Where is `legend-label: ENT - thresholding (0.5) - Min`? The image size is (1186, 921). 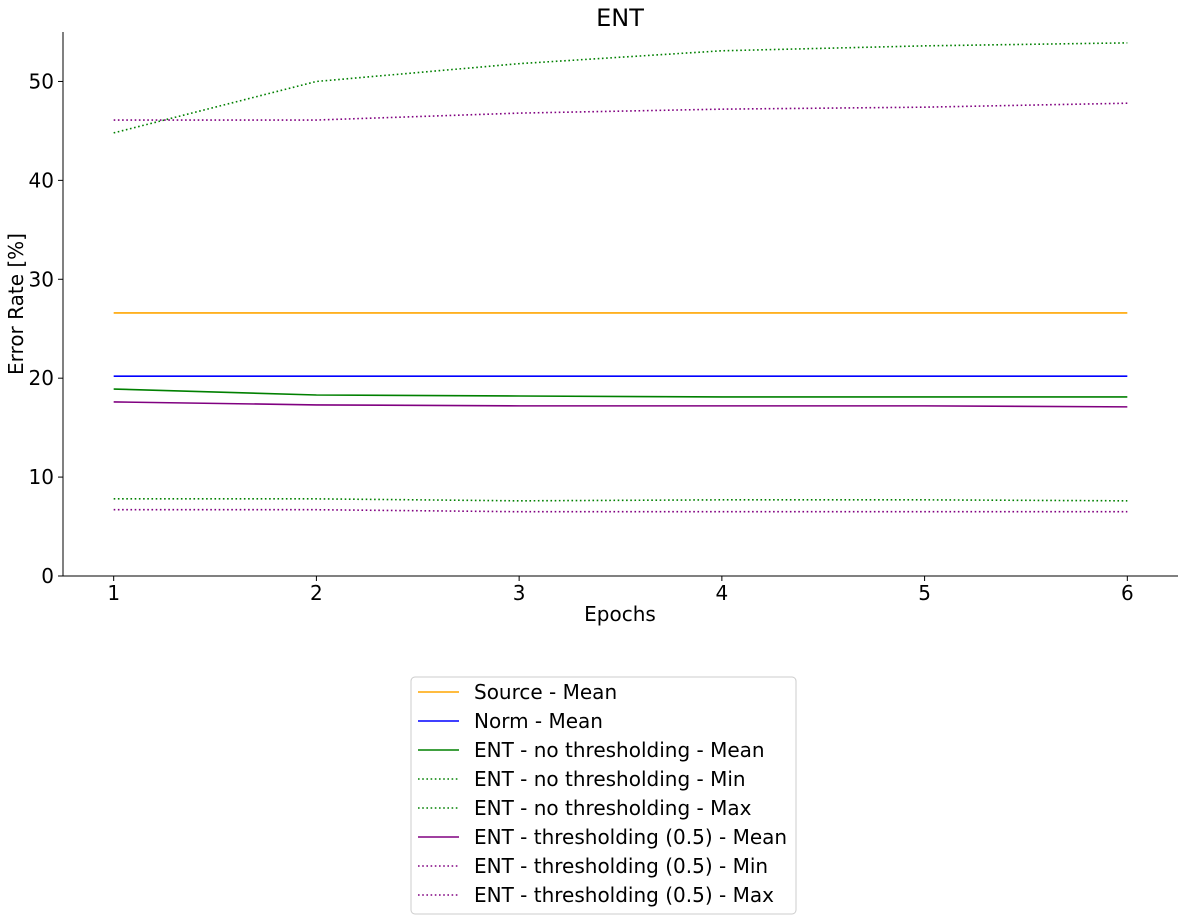
legend-label: ENT - thresholding (0.5) - Min is located at coordinates (621, 866).